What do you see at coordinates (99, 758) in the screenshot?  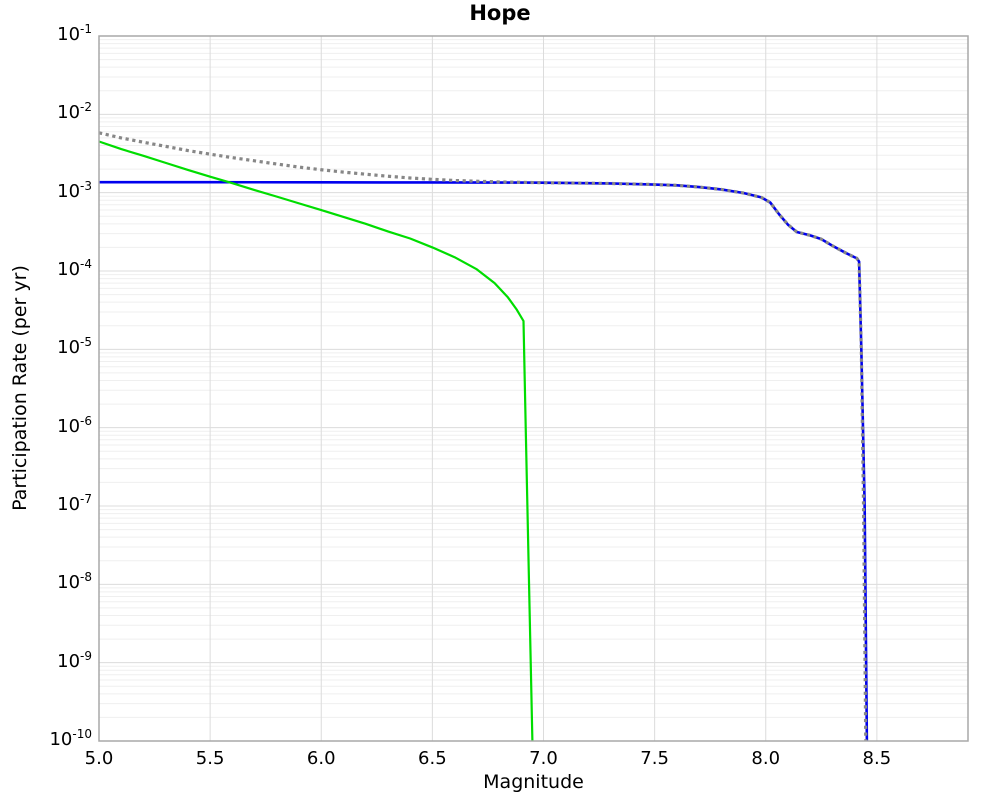 I see `x-tick-label: 5.0` at bounding box center [99, 758].